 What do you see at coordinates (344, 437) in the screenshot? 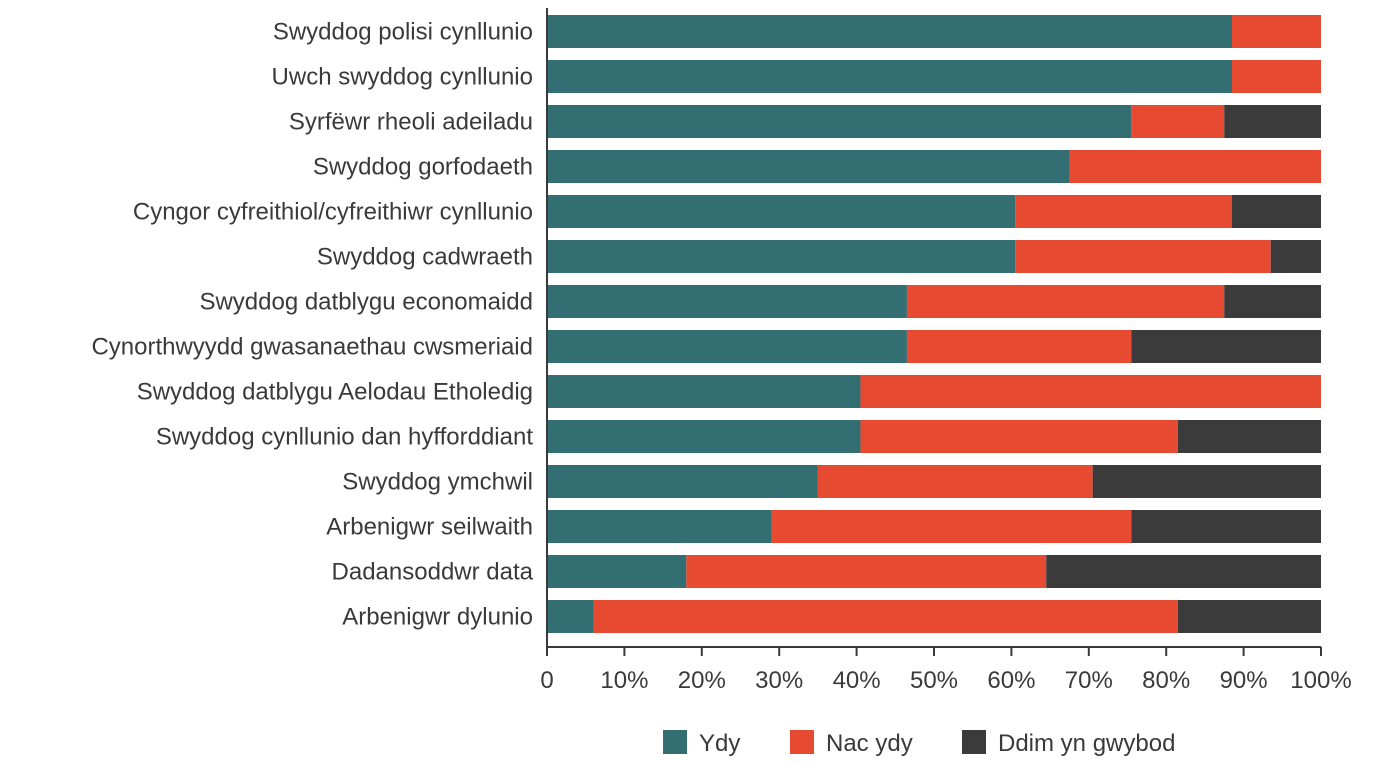
I see `category-label: Swyddog cynllunio dan hyfforddiant` at bounding box center [344, 437].